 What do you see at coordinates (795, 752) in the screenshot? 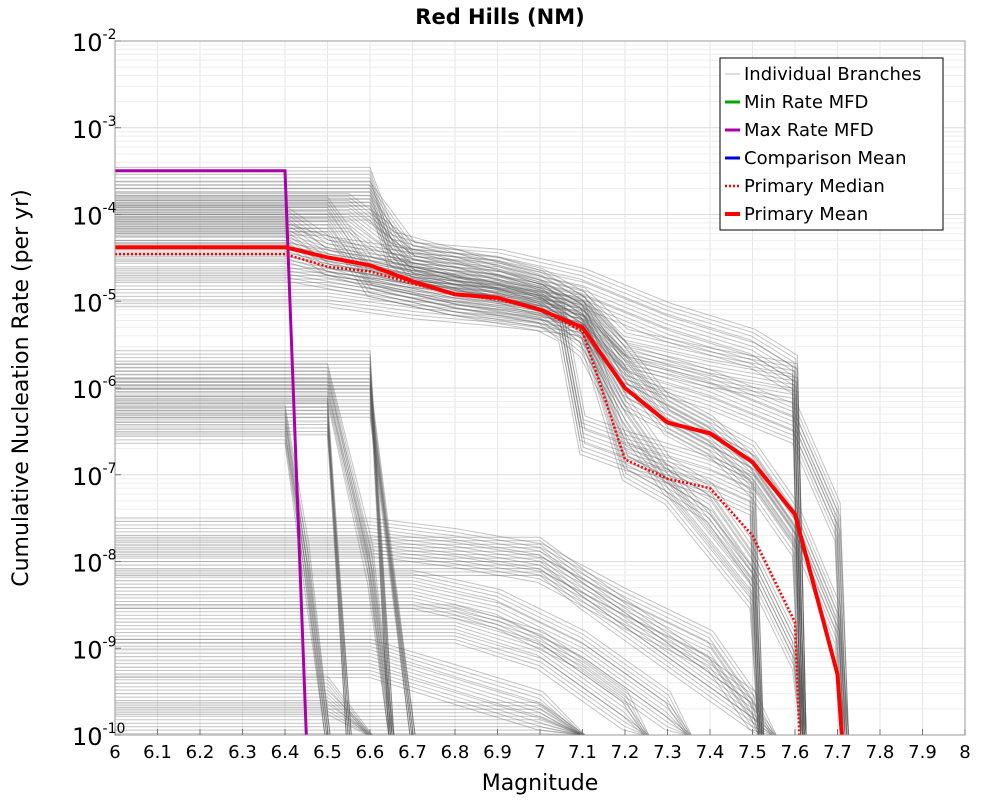
I see `x-tick-label: 7.6` at bounding box center [795, 752].